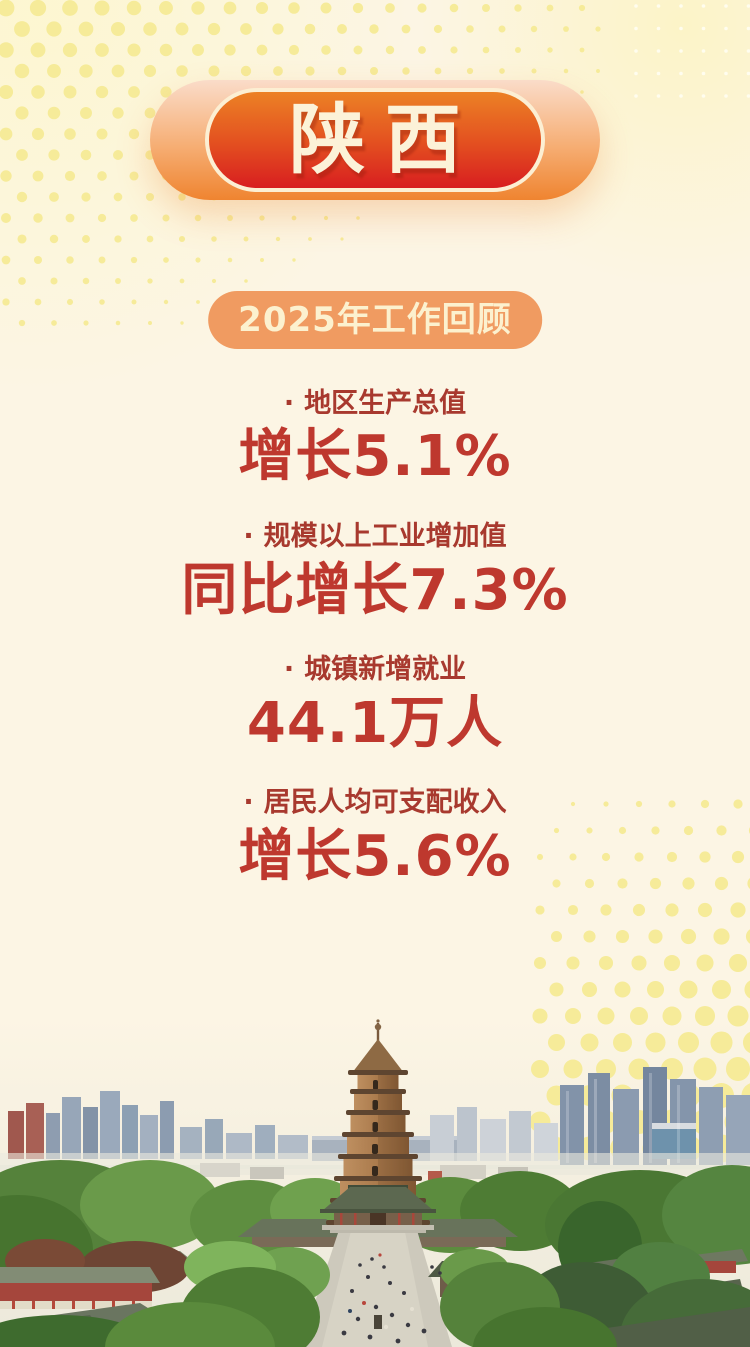  Describe the element at coordinates (385, 670) in the screenshot. I see `stat-employment-label: 城镇新增就业` at that location.